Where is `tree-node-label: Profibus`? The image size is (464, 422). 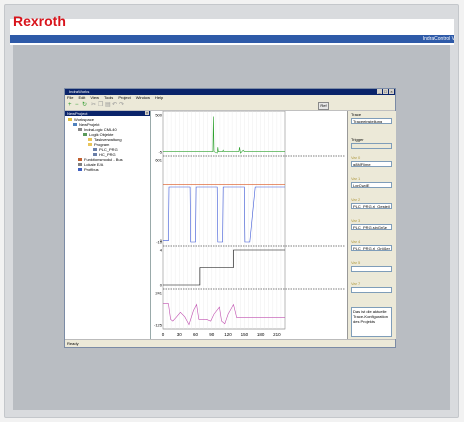
tree-node-label: Profibus is located at coordinates (91, 169).